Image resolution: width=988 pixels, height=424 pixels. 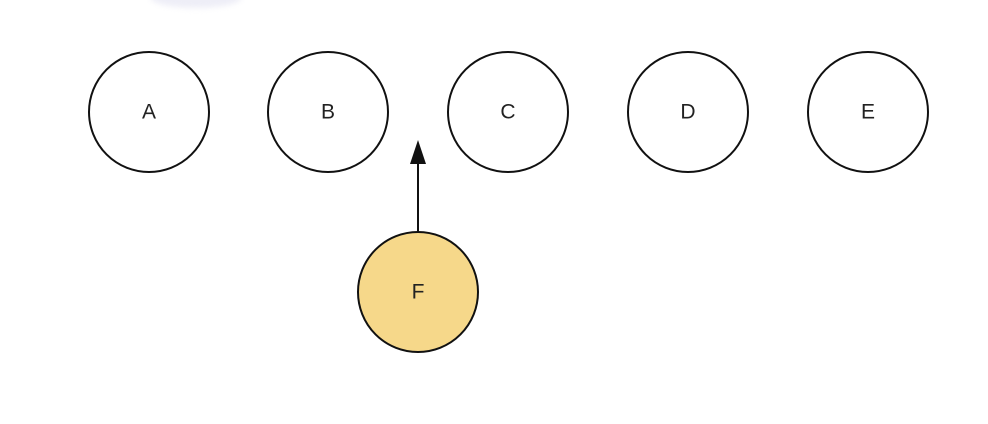 I want to click on node-a: A, so click(x=149, y=112).